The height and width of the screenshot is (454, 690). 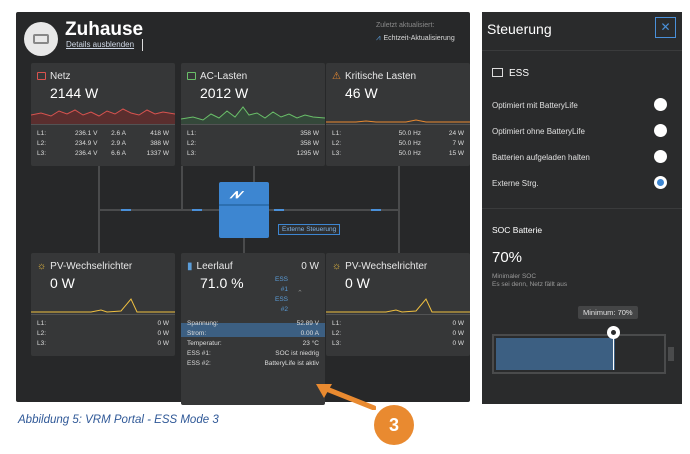 What do you see at coordinates (142, 45) in the screenshot?
I see `text-cursor` at bounding box center [142, 45].